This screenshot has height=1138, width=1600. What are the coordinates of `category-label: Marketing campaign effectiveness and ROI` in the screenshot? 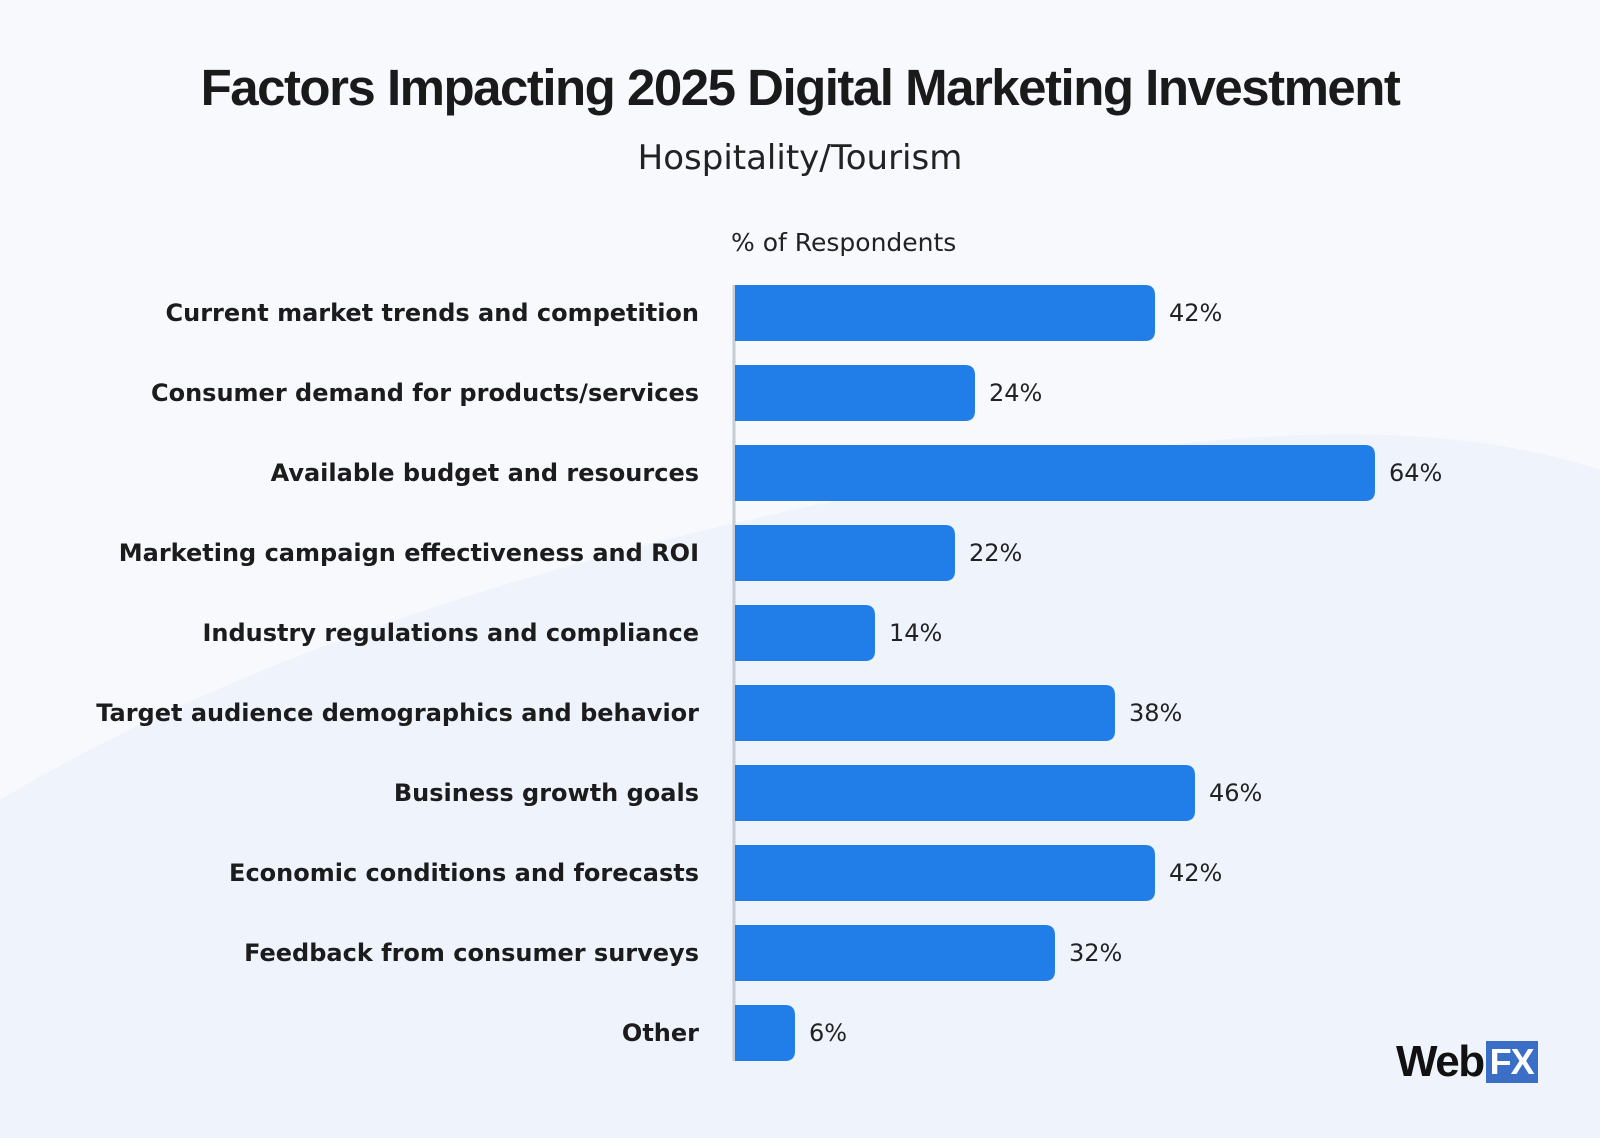 It's located at (409, 553).